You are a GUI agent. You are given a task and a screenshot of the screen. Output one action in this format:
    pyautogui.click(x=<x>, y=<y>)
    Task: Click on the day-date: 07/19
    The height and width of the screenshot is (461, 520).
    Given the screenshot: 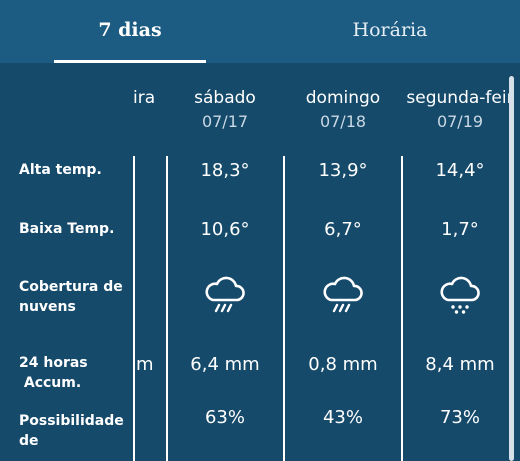 What is the action you would take?
    pyautogui.click(x=460, y=121)
    